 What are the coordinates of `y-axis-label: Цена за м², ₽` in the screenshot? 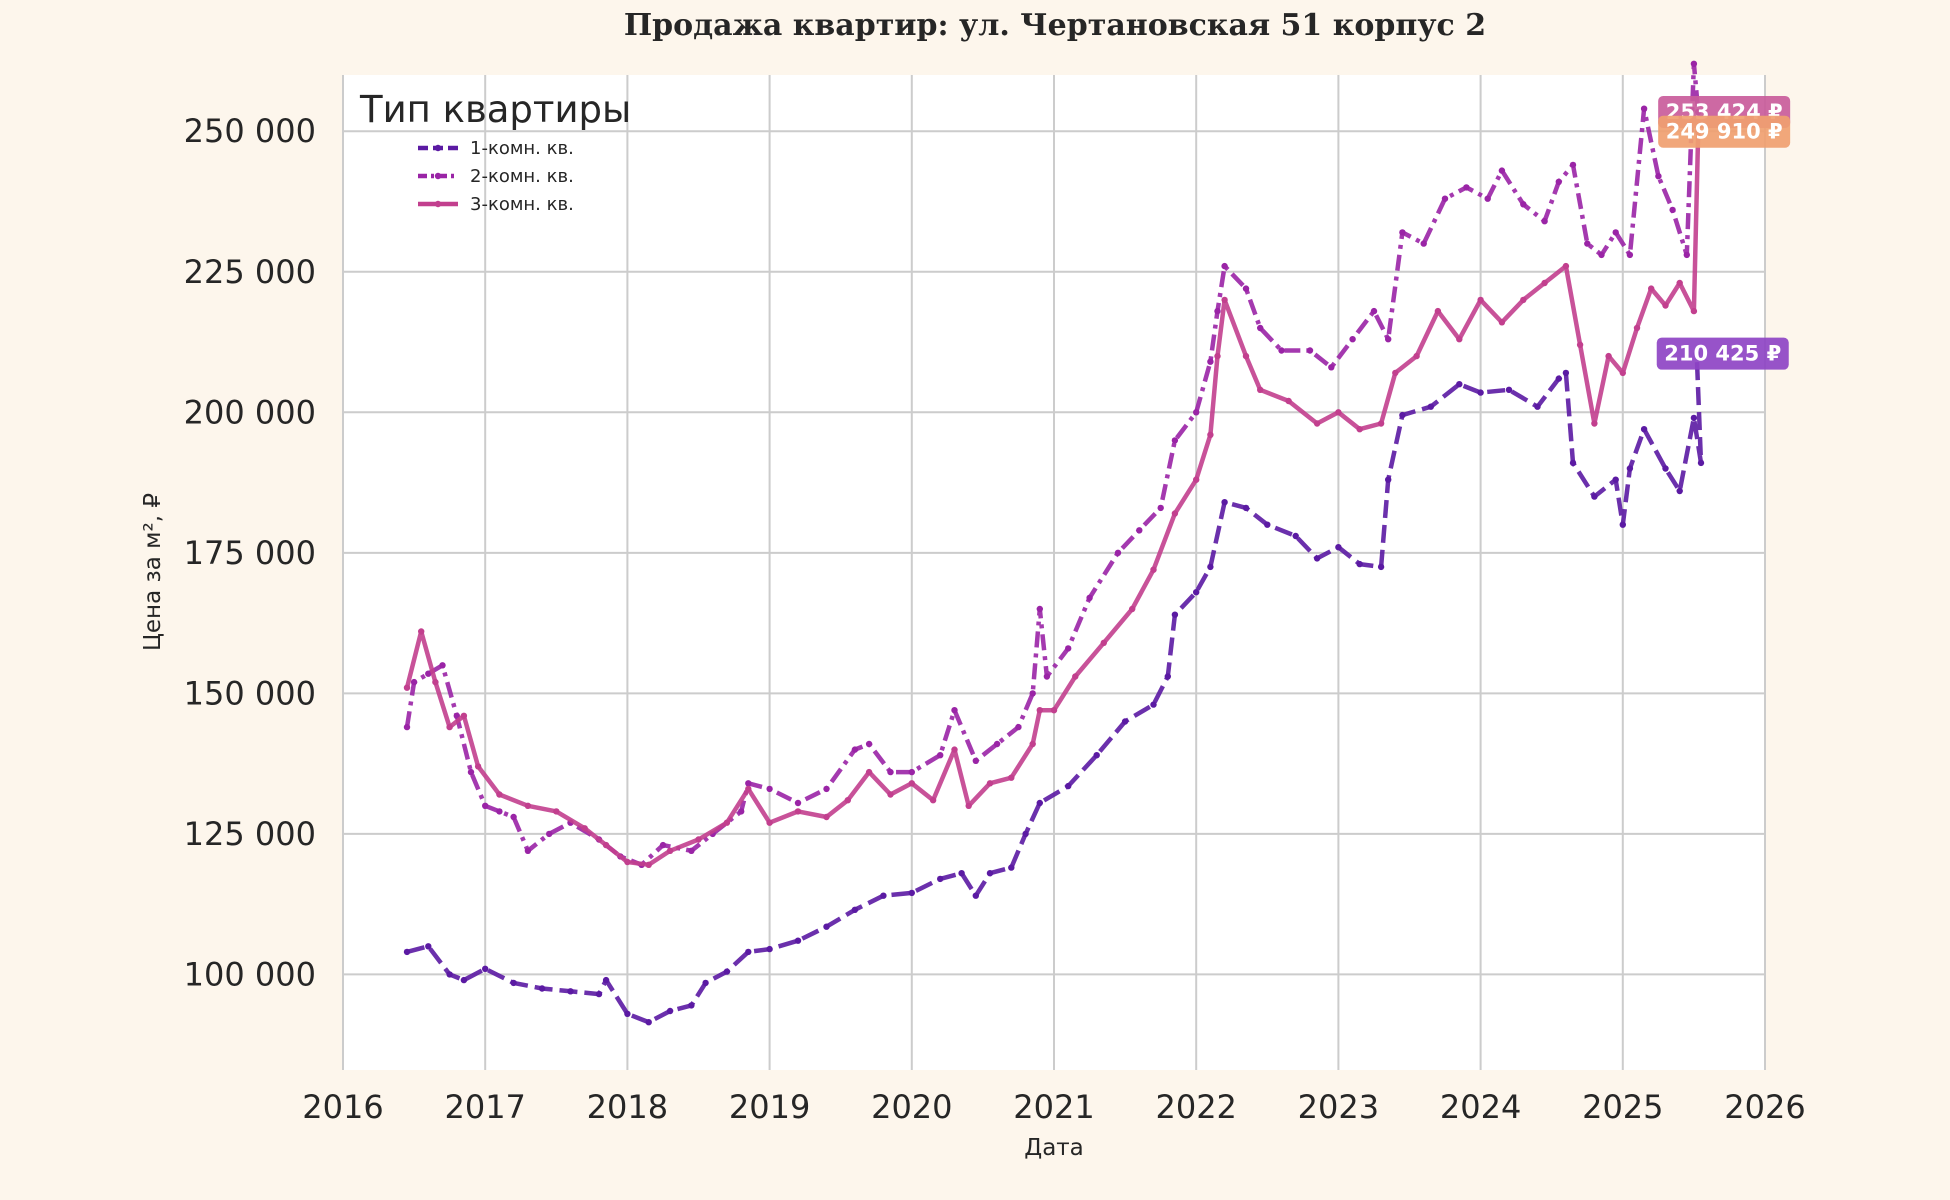 It's located at (153, 572).